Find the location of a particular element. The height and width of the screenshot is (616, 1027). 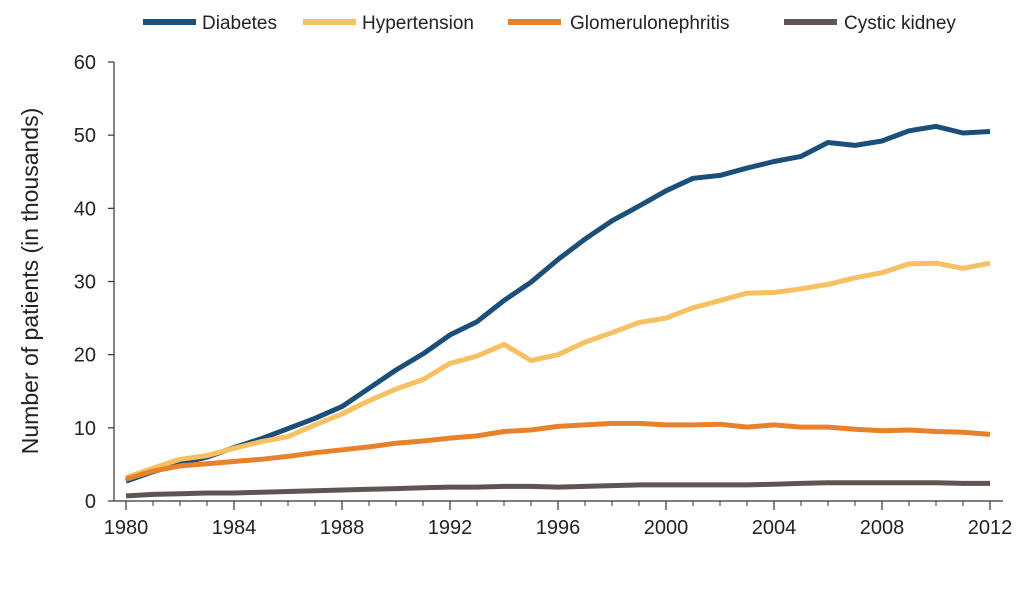

y-axis: 0 10 20 30 40 50 60 is located at coordinates (94, 282).